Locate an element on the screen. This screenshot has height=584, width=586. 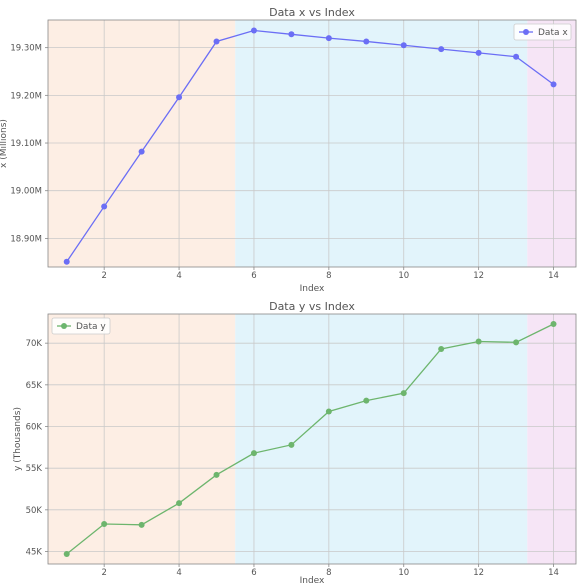
y-tick-label: 50K is located at coordinates (34, 511).